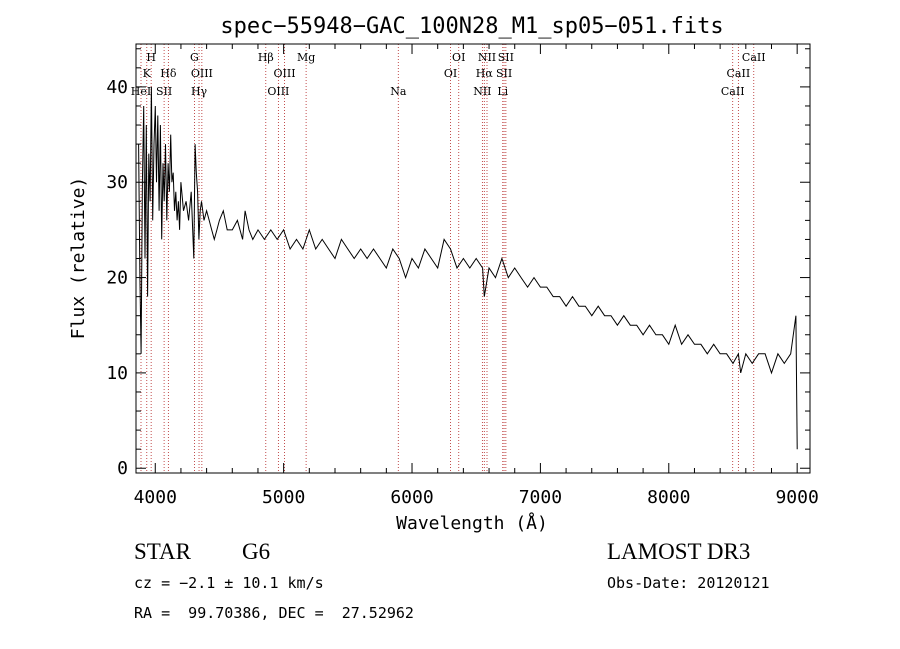  I want to click on y-tick-label: 0, so click(122, 468).